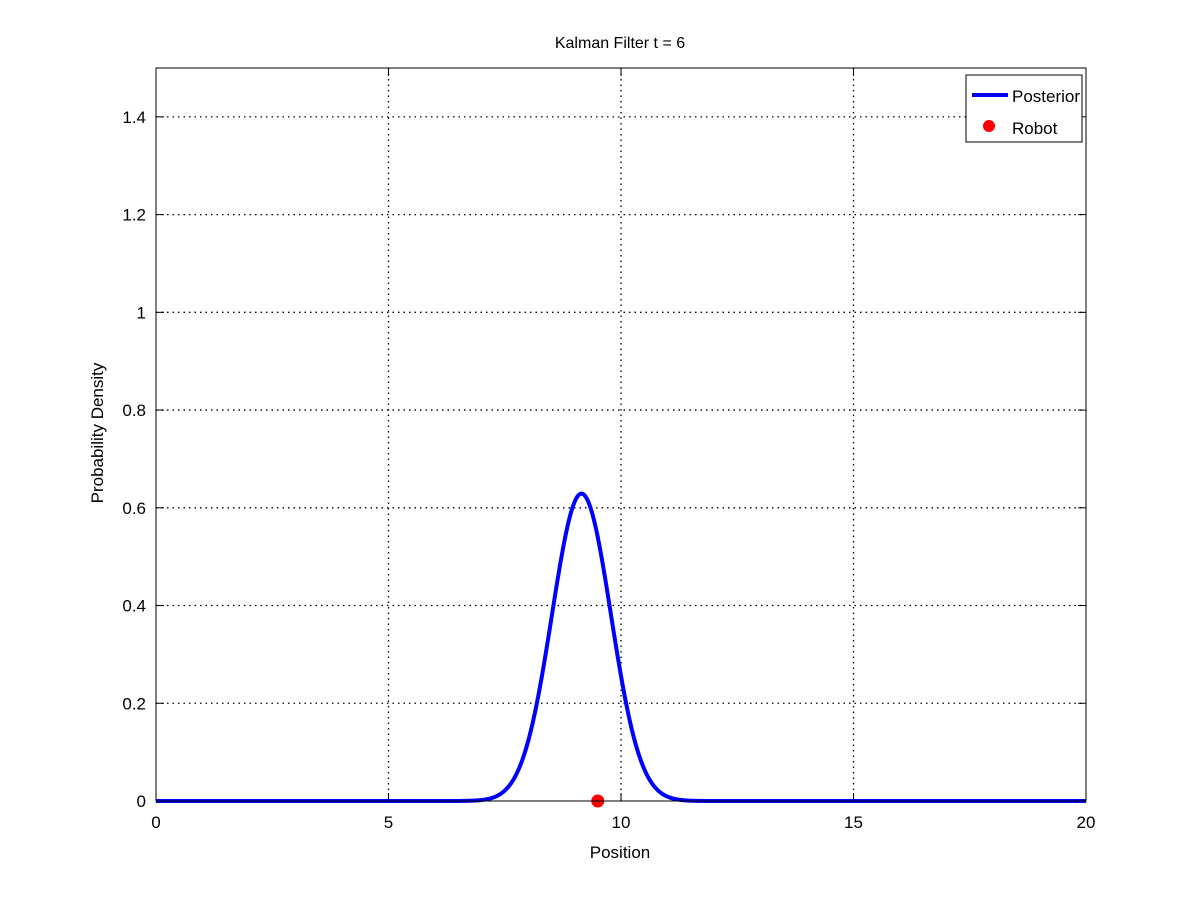 Image resolution: width=1200 pixels, height=900 pixels. What do you see at coordinates (134, 606) in the screenshot?
I see `y-tick-label: 0.4` at bounding box center [134, 606].